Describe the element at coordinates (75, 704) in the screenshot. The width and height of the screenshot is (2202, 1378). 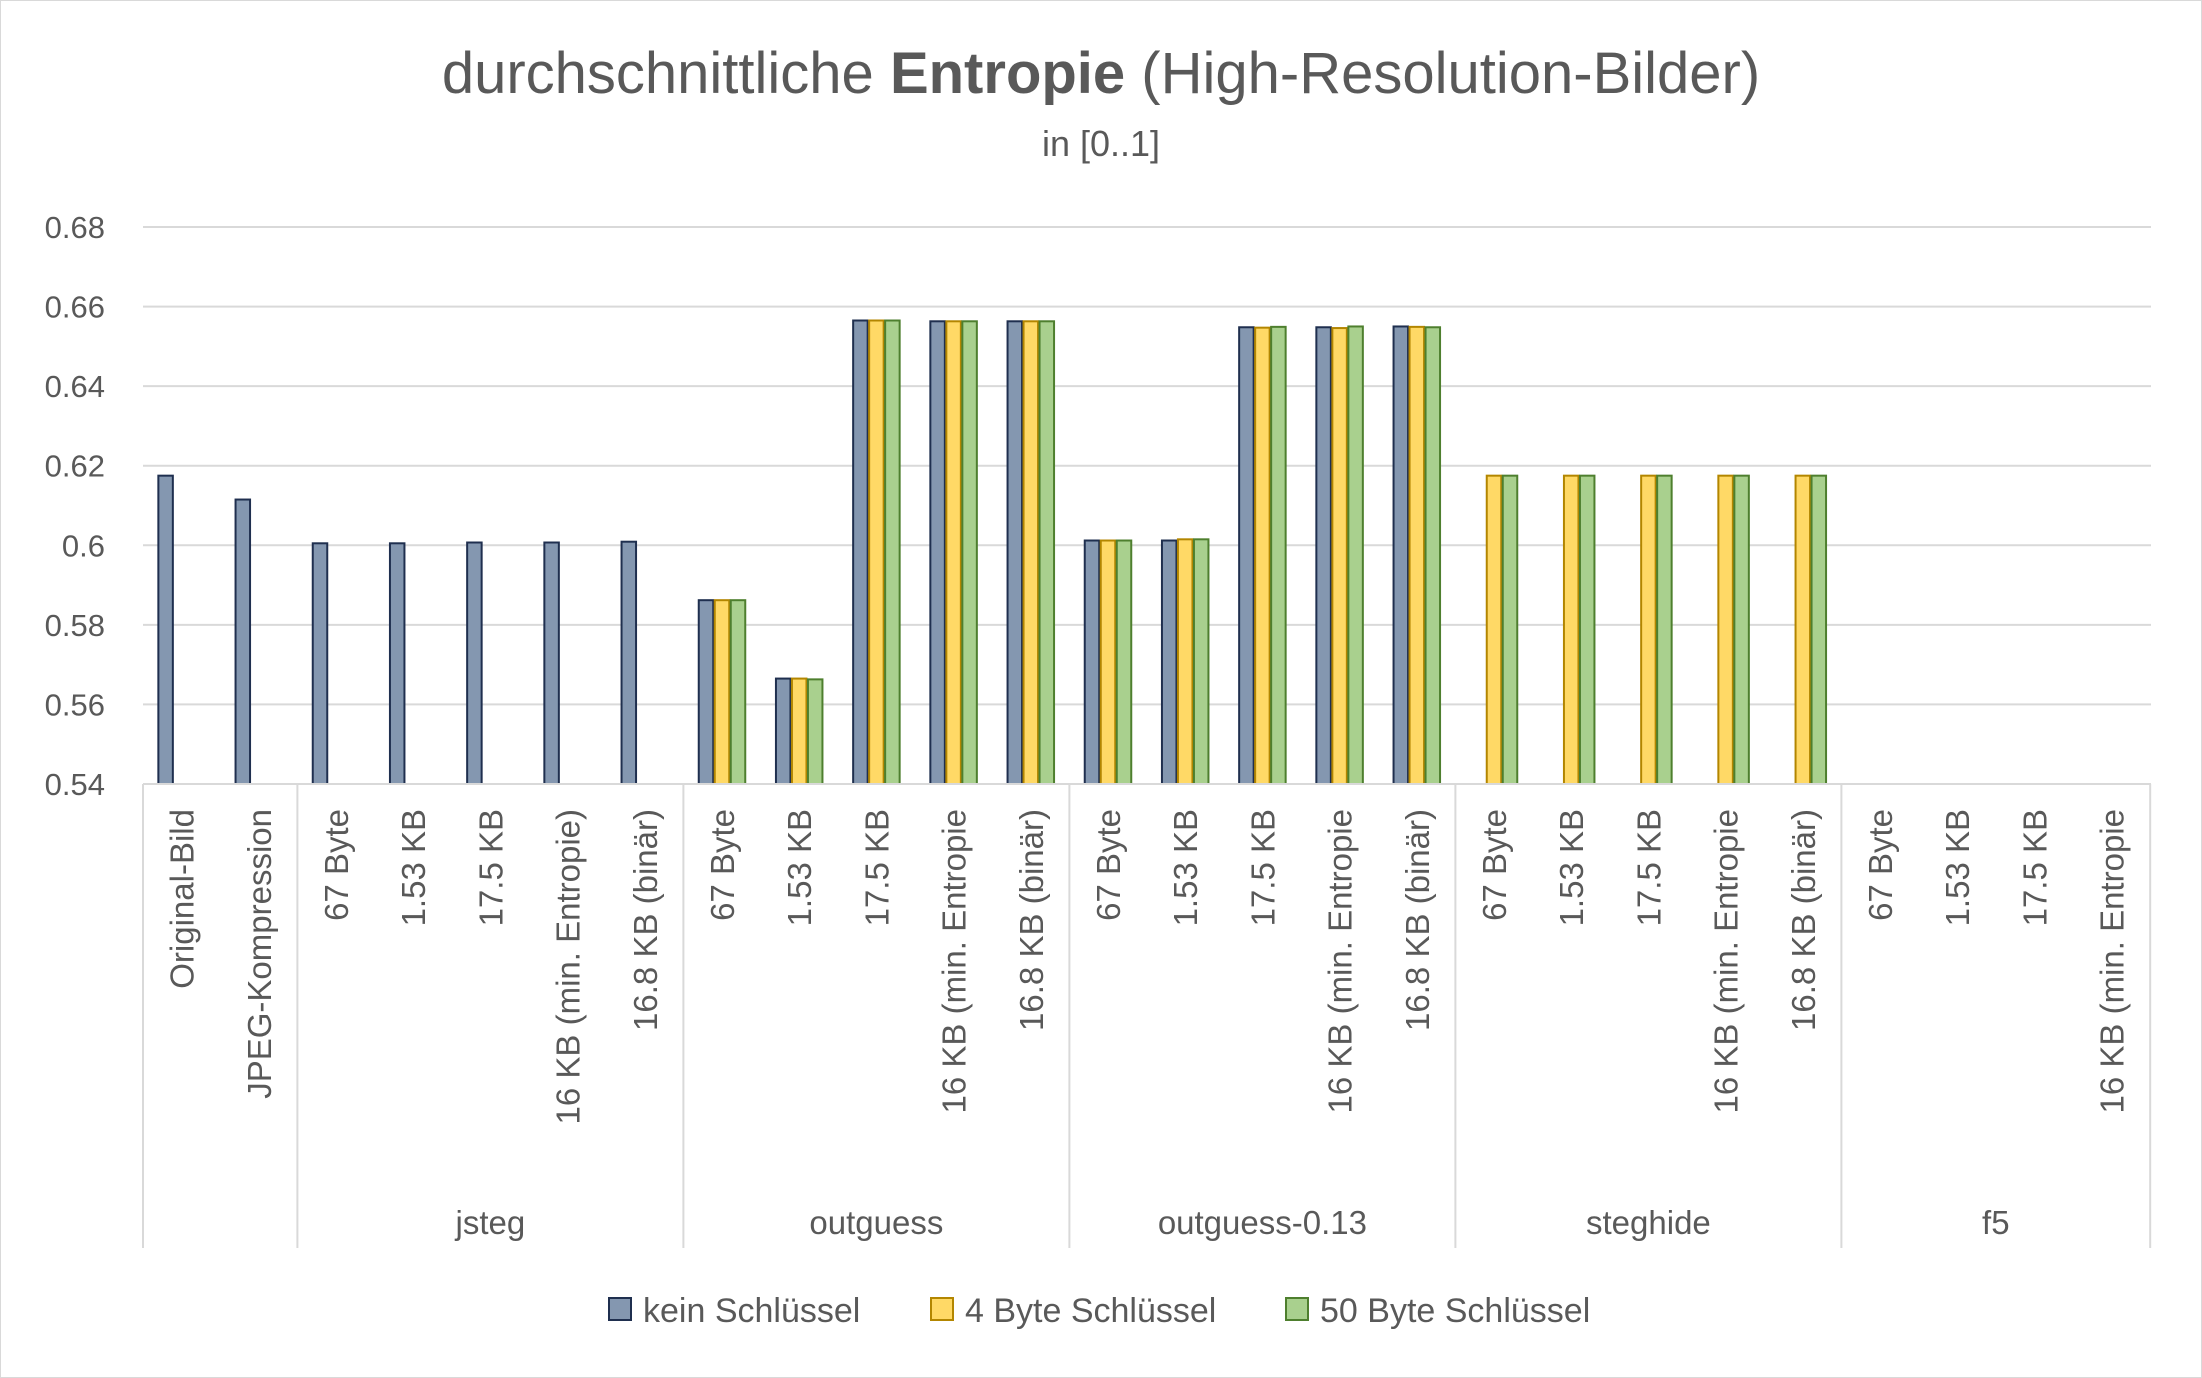
I see `y-tick-label: 0.56` at that location.